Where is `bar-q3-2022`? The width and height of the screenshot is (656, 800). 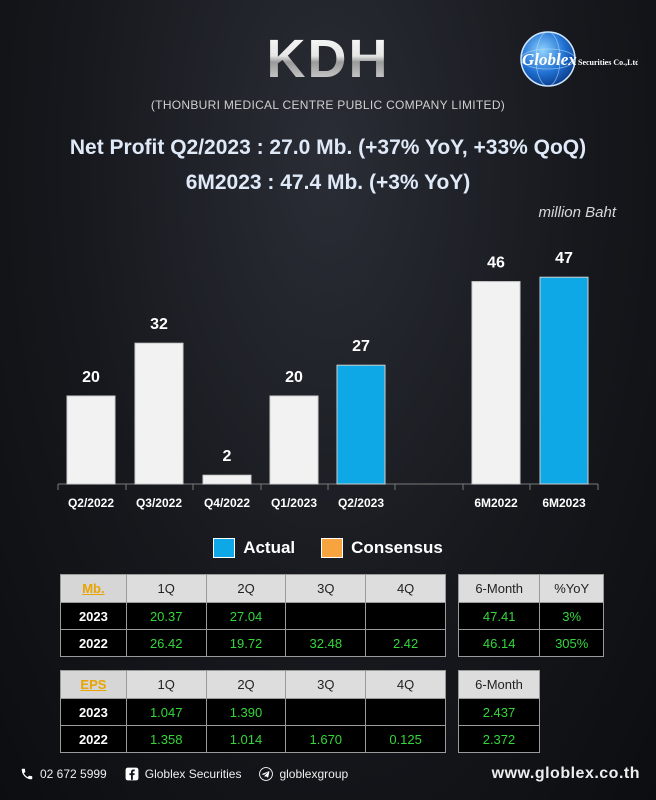 bar-q3-2022 is located at coordinates (159, 413).